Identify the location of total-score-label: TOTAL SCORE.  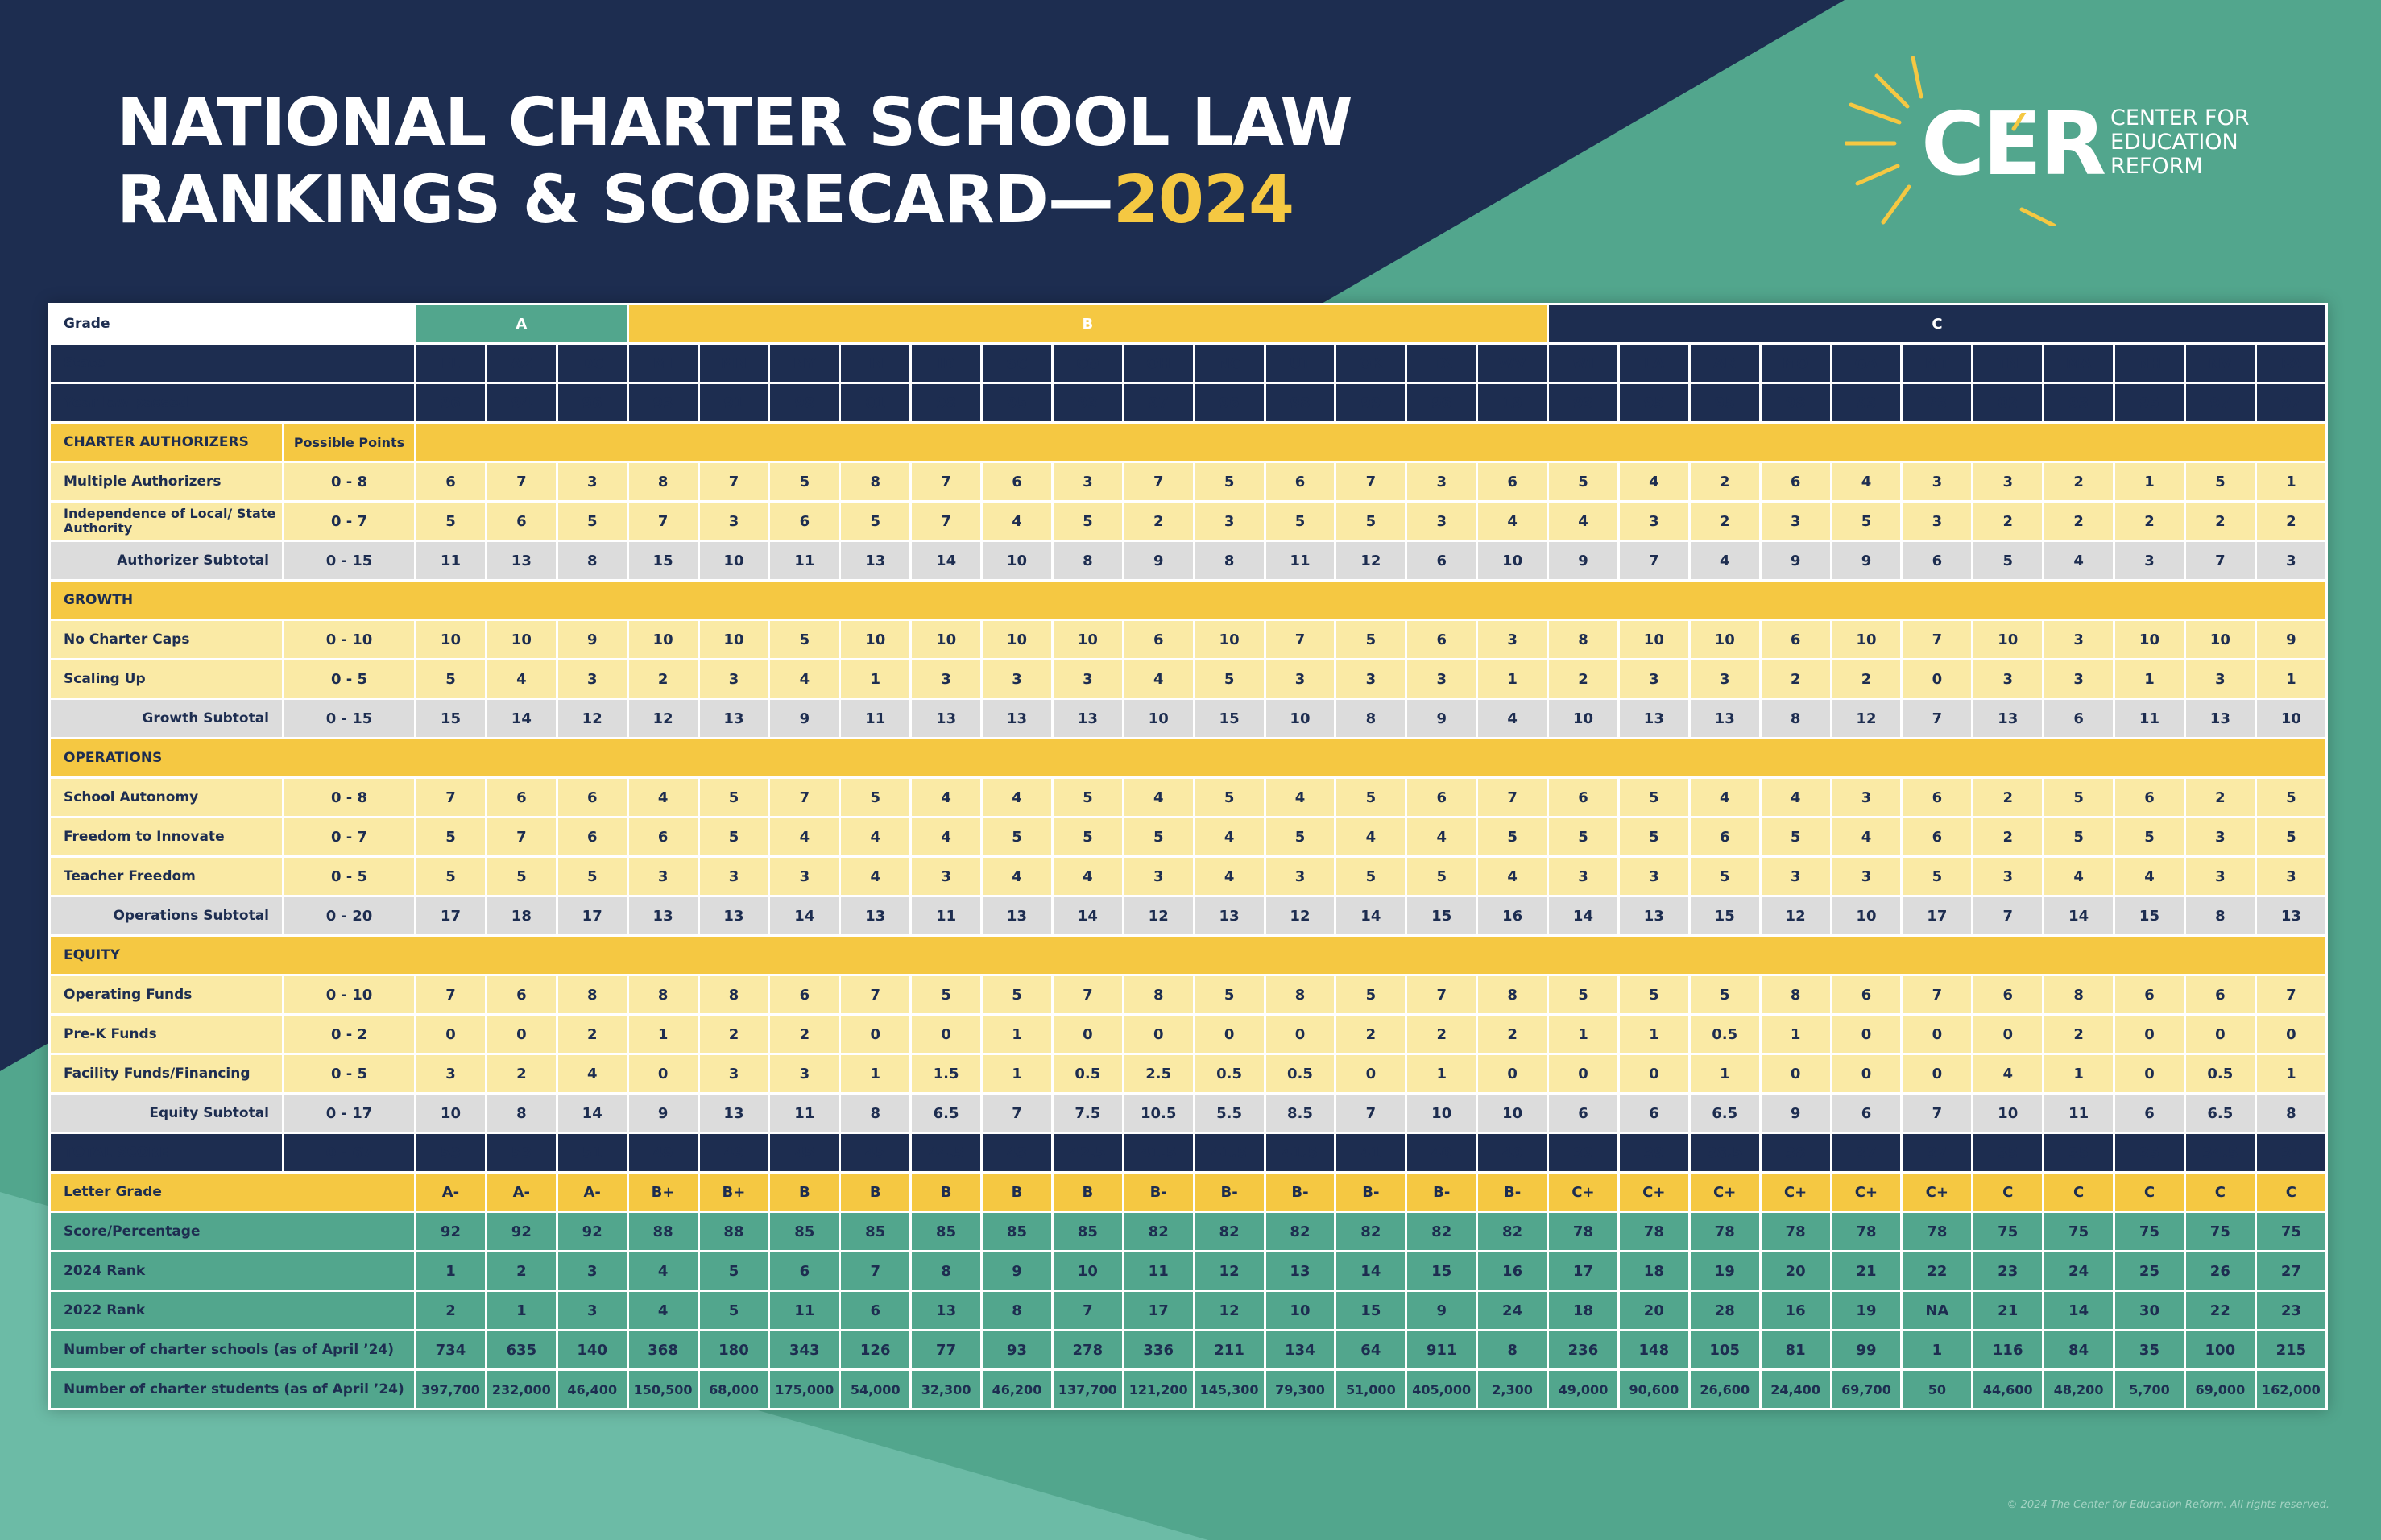
(166, 1153).